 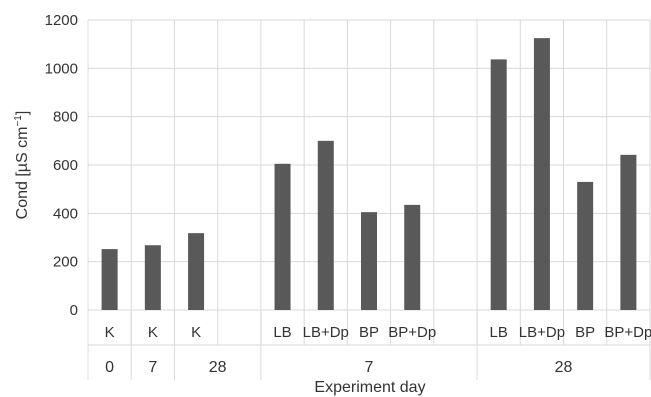 I want to click on group-labels: 0 7 28 7 28, so click(x=338, y=367).